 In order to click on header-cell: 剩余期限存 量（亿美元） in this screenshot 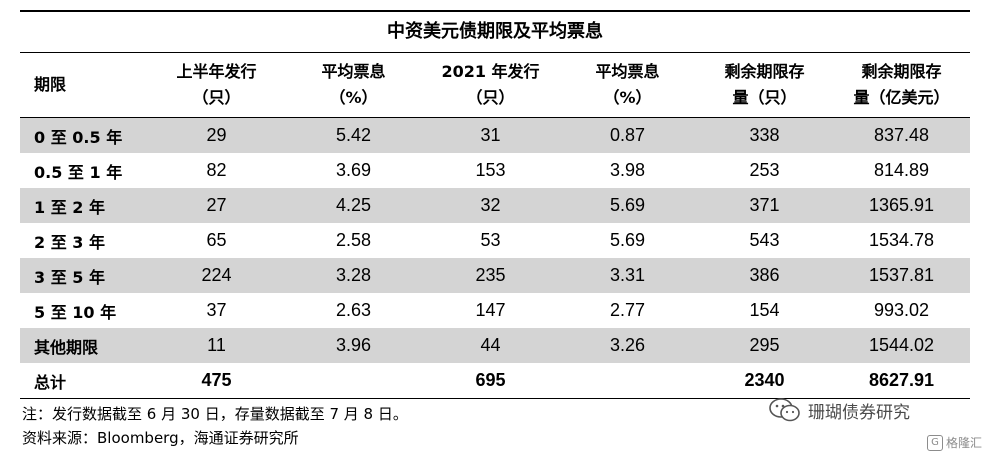, I will do `click(901, 85)`.